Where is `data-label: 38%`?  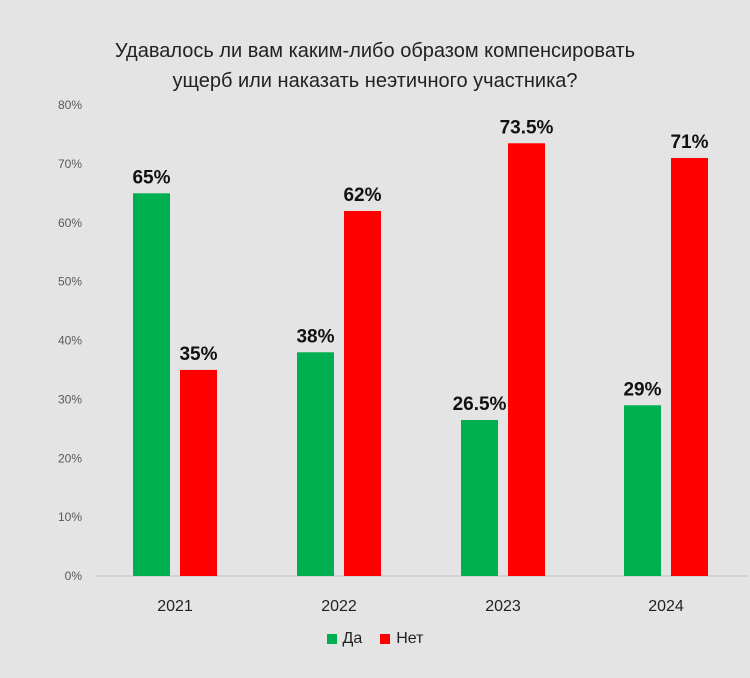 data-label: 38% is located at coordinates (315, 336).